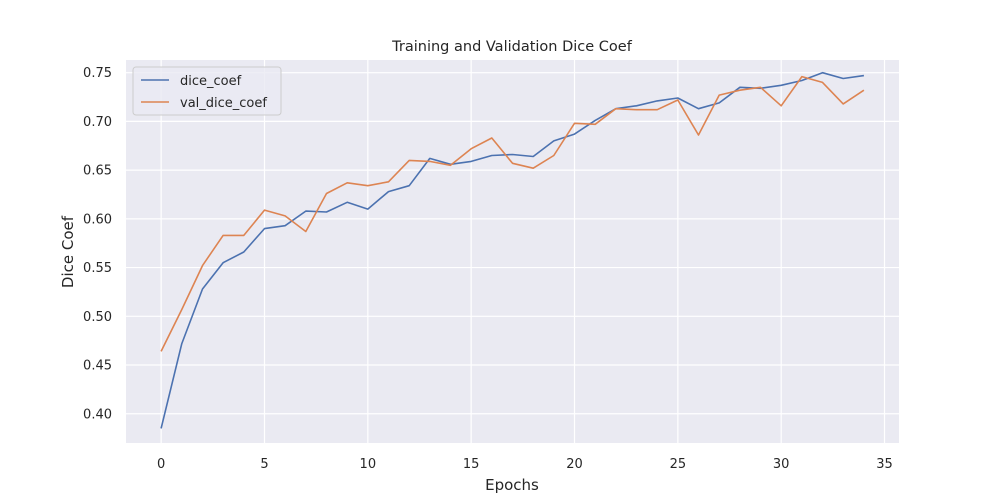 The height and width of the screenshot is (500, 1000). Describe the element at coordinates (68, 251) in the screenshot. I see `y-axis-label: Dice Coef` at that location.